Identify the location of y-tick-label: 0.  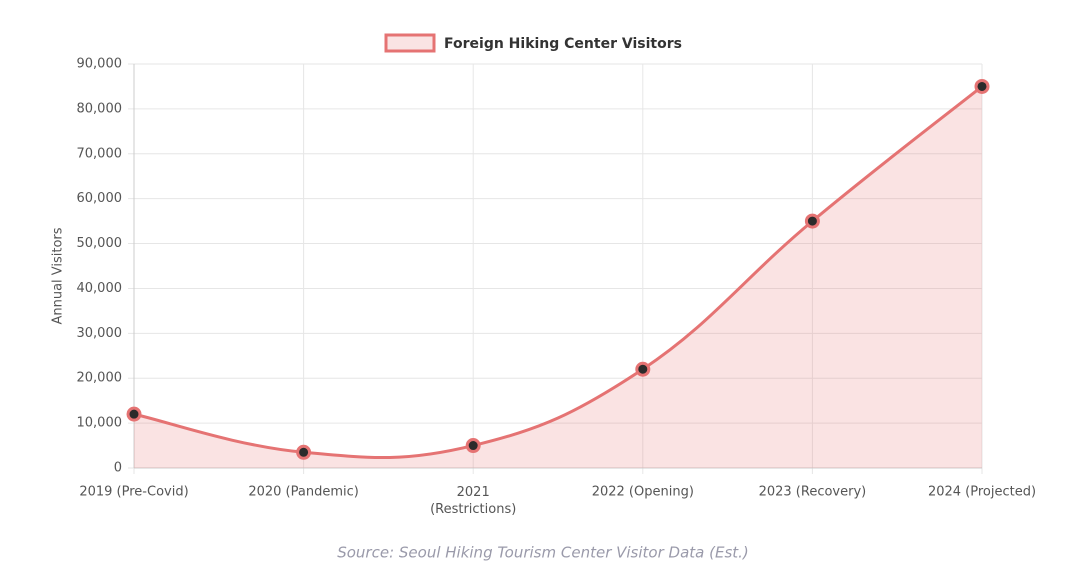
(118, 468).